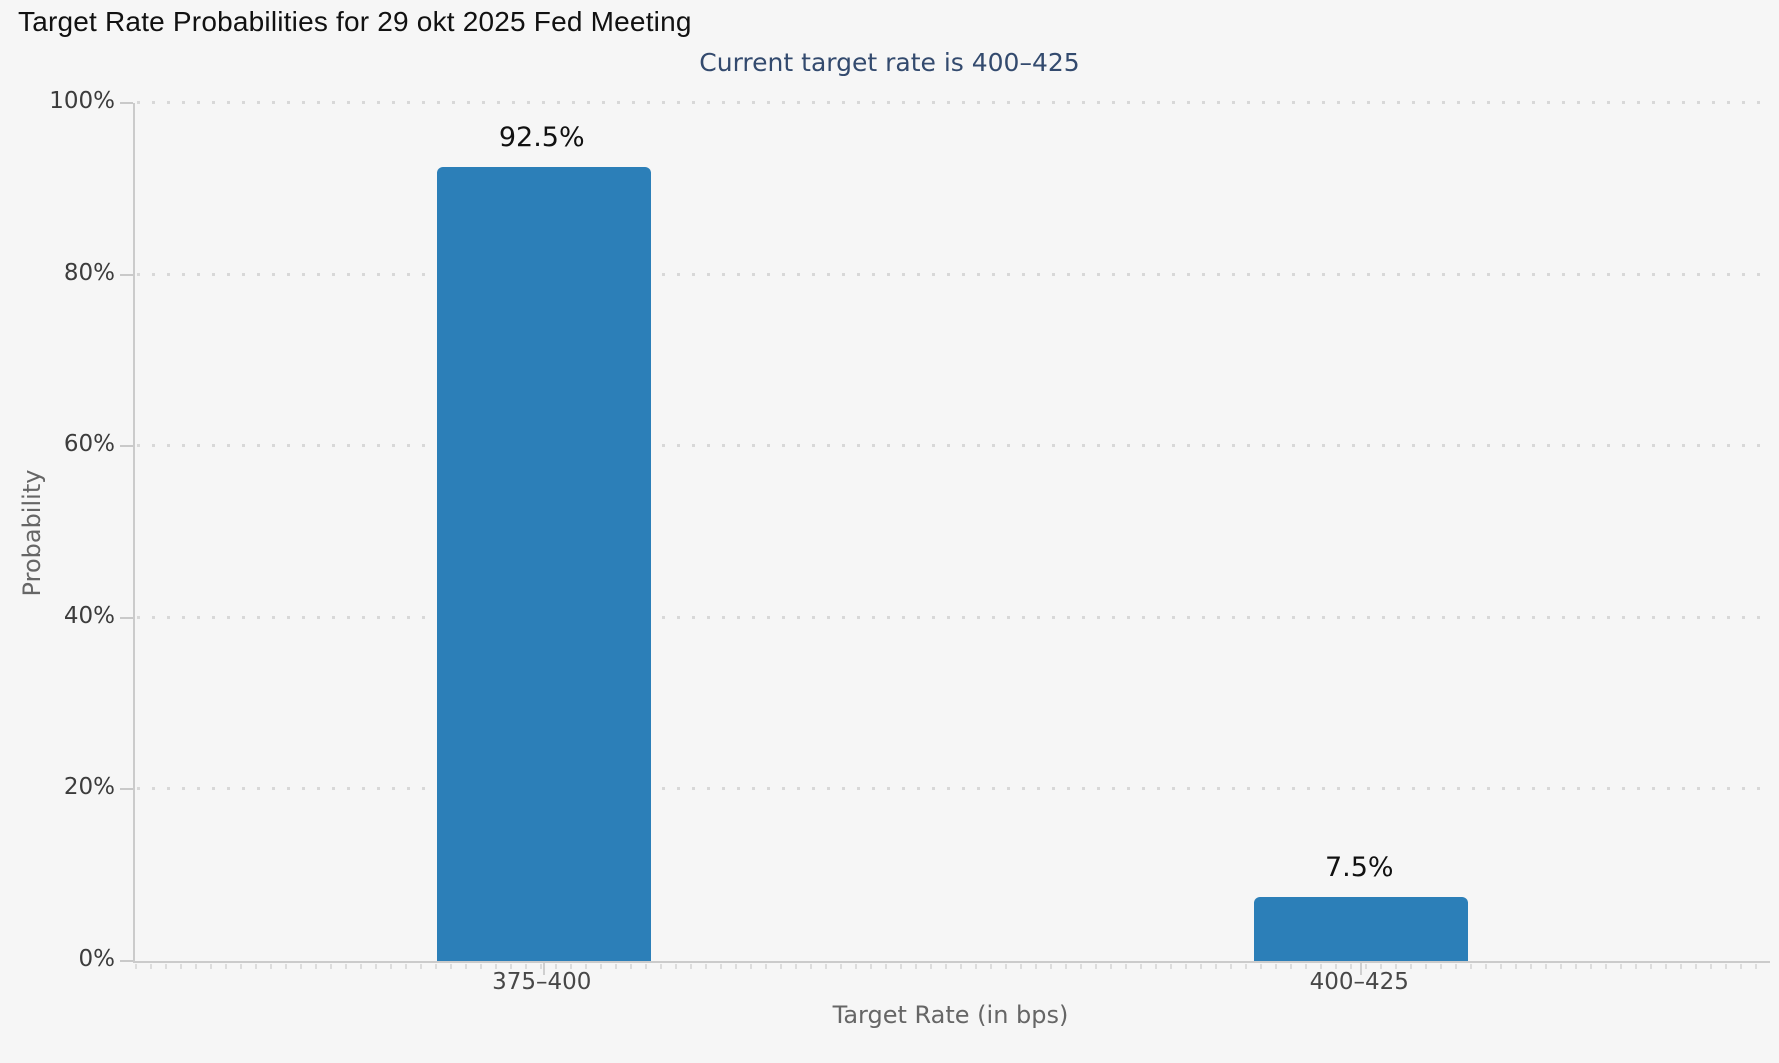 The height and width of the screenshot is (1063, 1779). I want to click on x-tick-400–425, so click(1361, 969).